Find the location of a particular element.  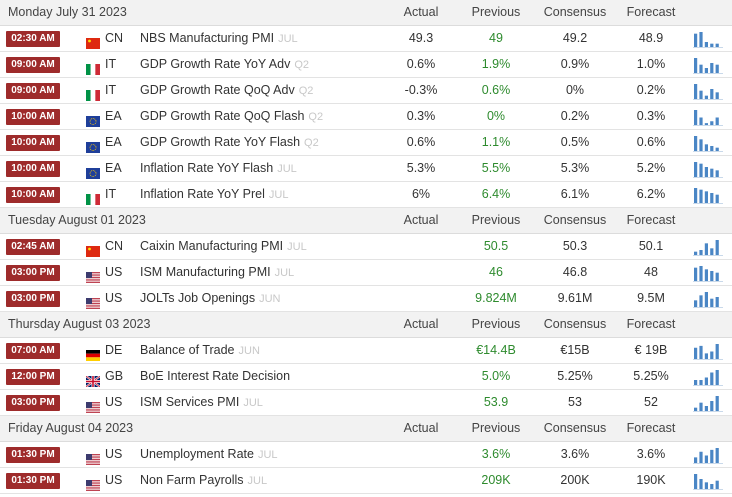

consensus-value: 9.61M is located at coordinates (575, 298).